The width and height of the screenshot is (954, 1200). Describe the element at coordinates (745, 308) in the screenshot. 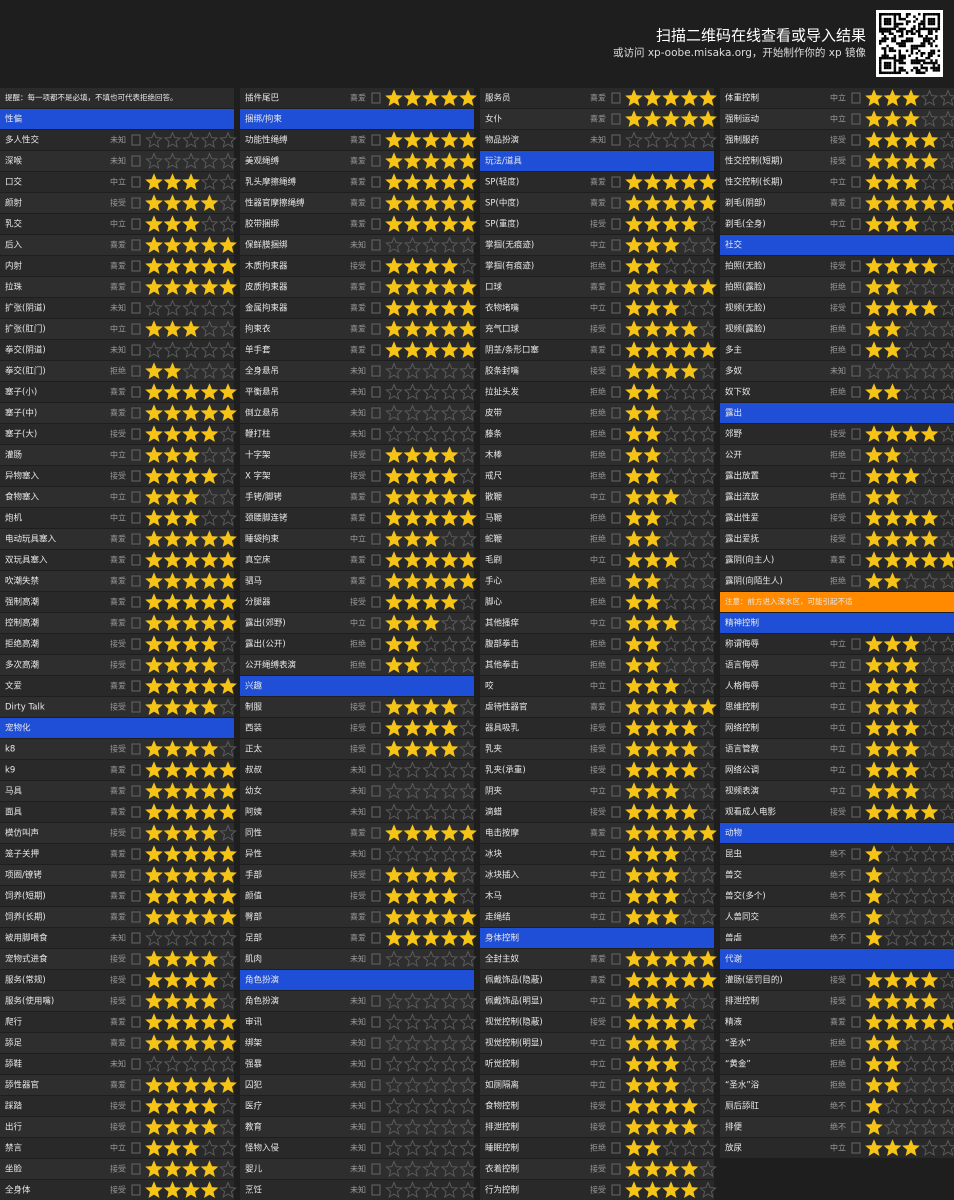

I see `item-label: 视频(无脸)` at that location.